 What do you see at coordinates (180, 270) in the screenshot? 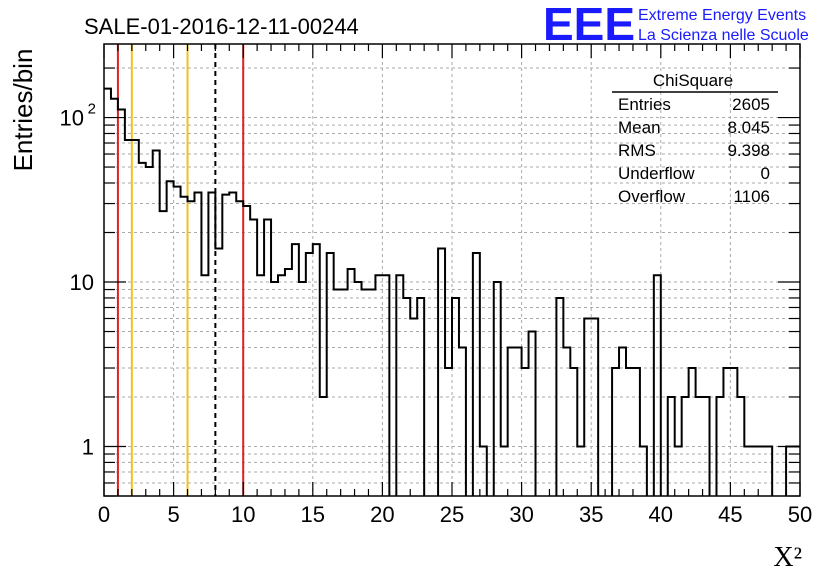
I see `reference-lines` at bounding box center [180, 270].